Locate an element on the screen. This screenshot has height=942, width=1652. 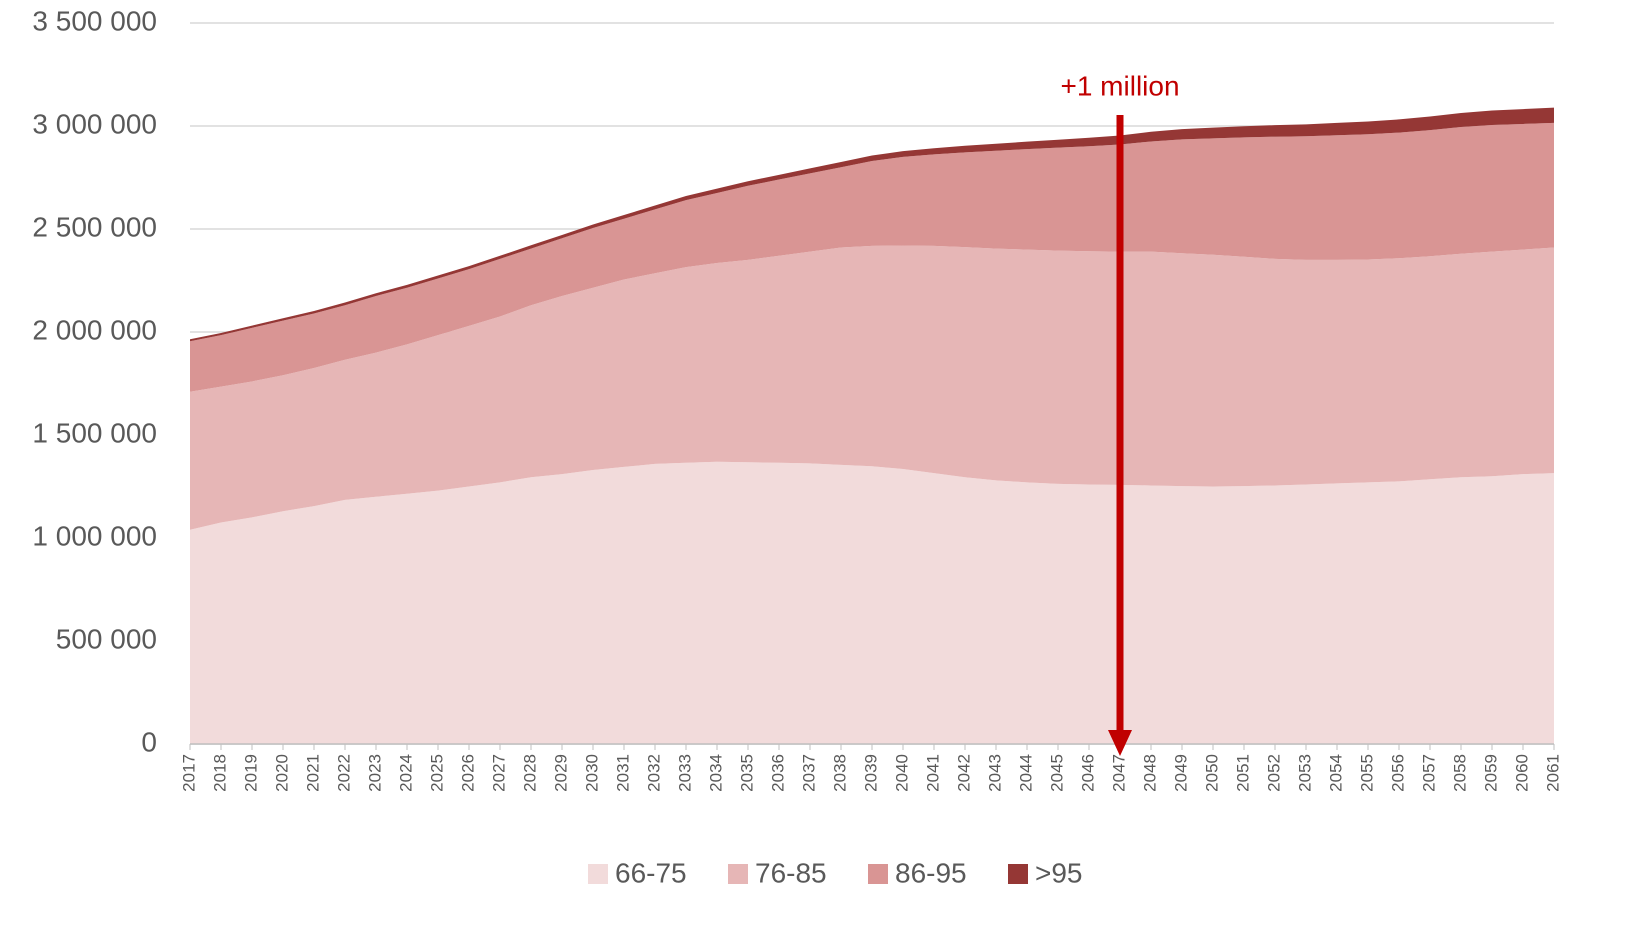
x-tick-label: 2018 is located at coordinates (219, 773).